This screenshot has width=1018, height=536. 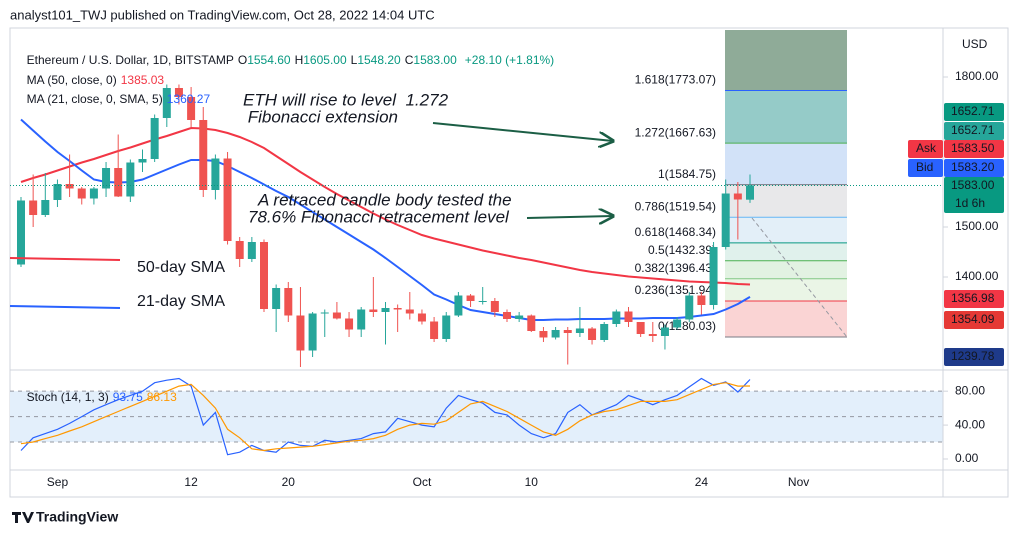 I want to click on sma50-key-line, so click(x=65, y=259).